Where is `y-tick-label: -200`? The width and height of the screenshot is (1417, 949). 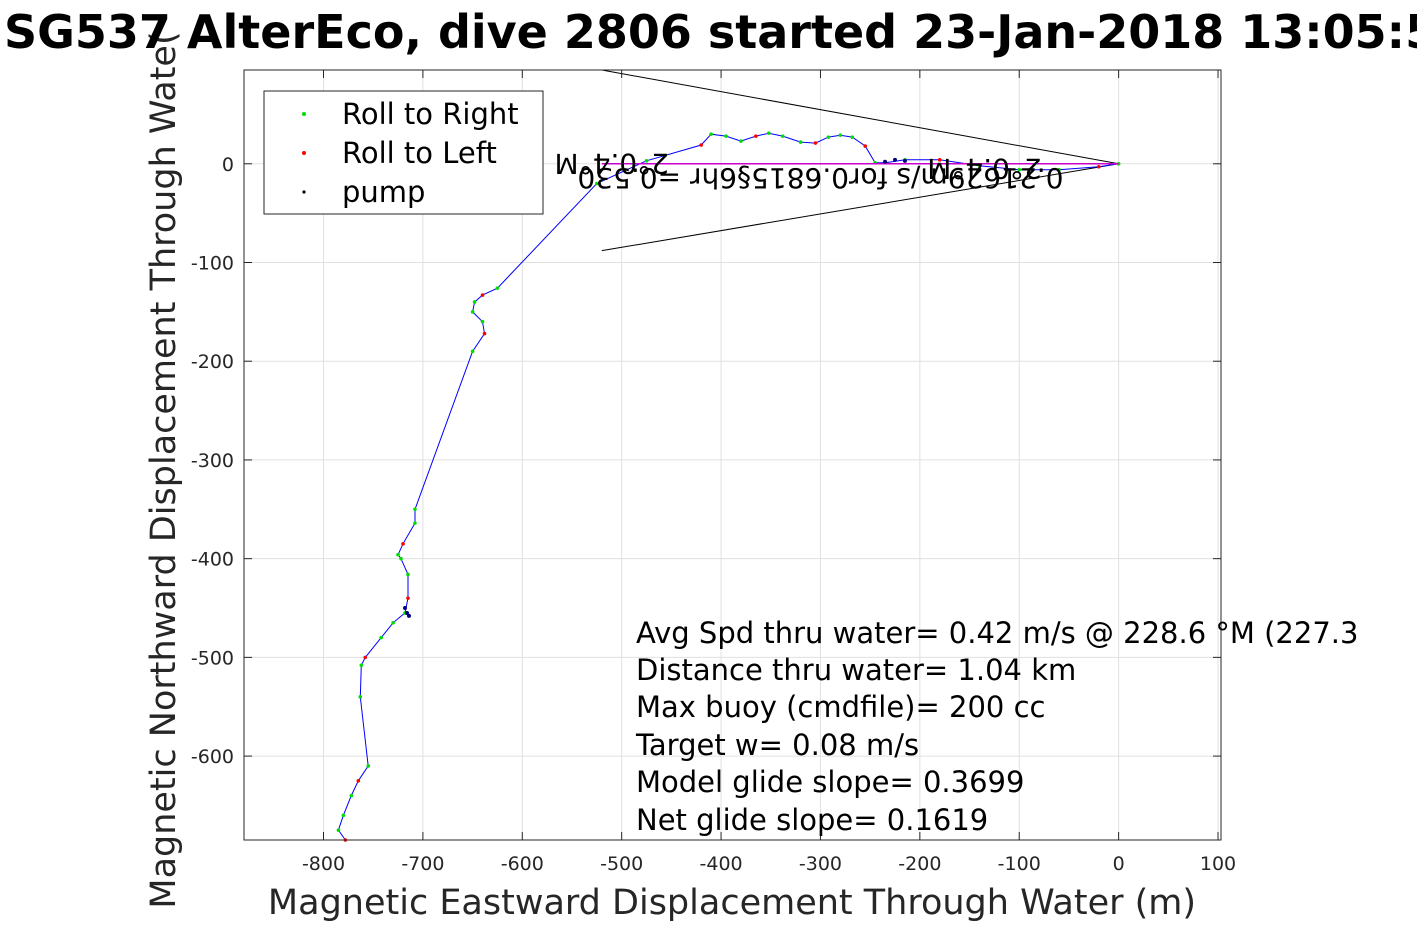
y-tick-label: -200 is located at coordinates (212, 362).